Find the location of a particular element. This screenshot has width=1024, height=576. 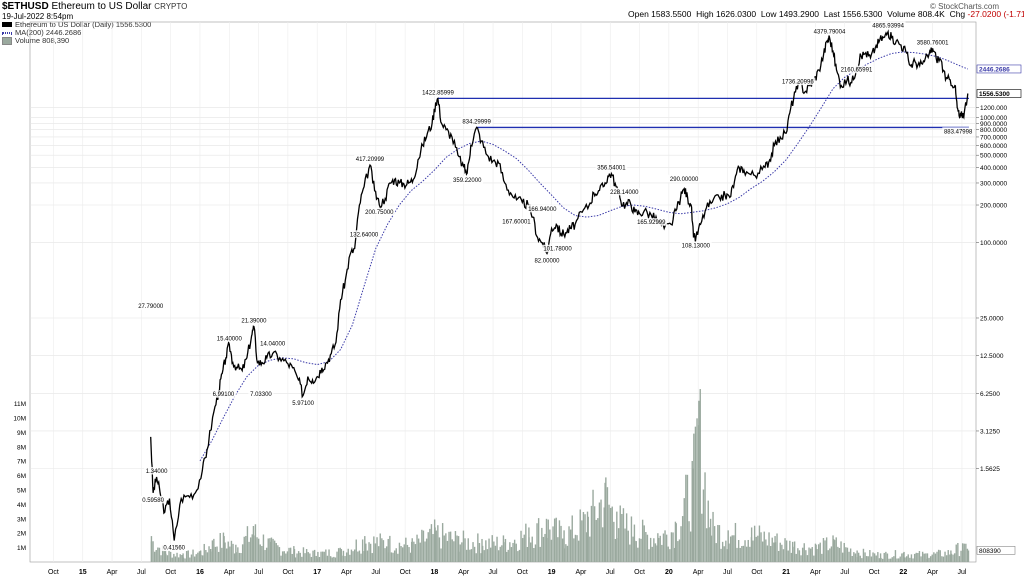

exchange: CRYPTO is located at coordinates (171, 6).